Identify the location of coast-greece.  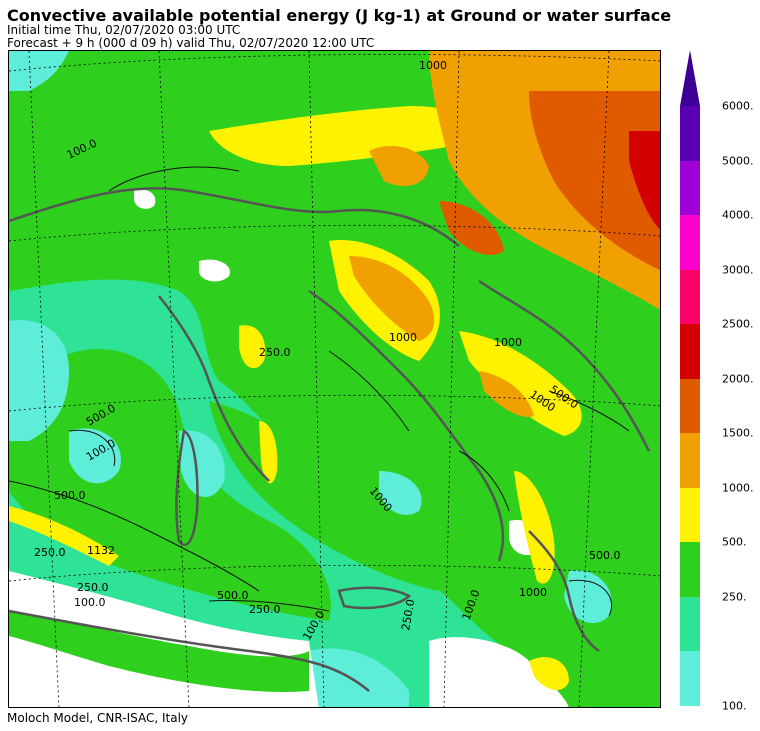
(564, 591).